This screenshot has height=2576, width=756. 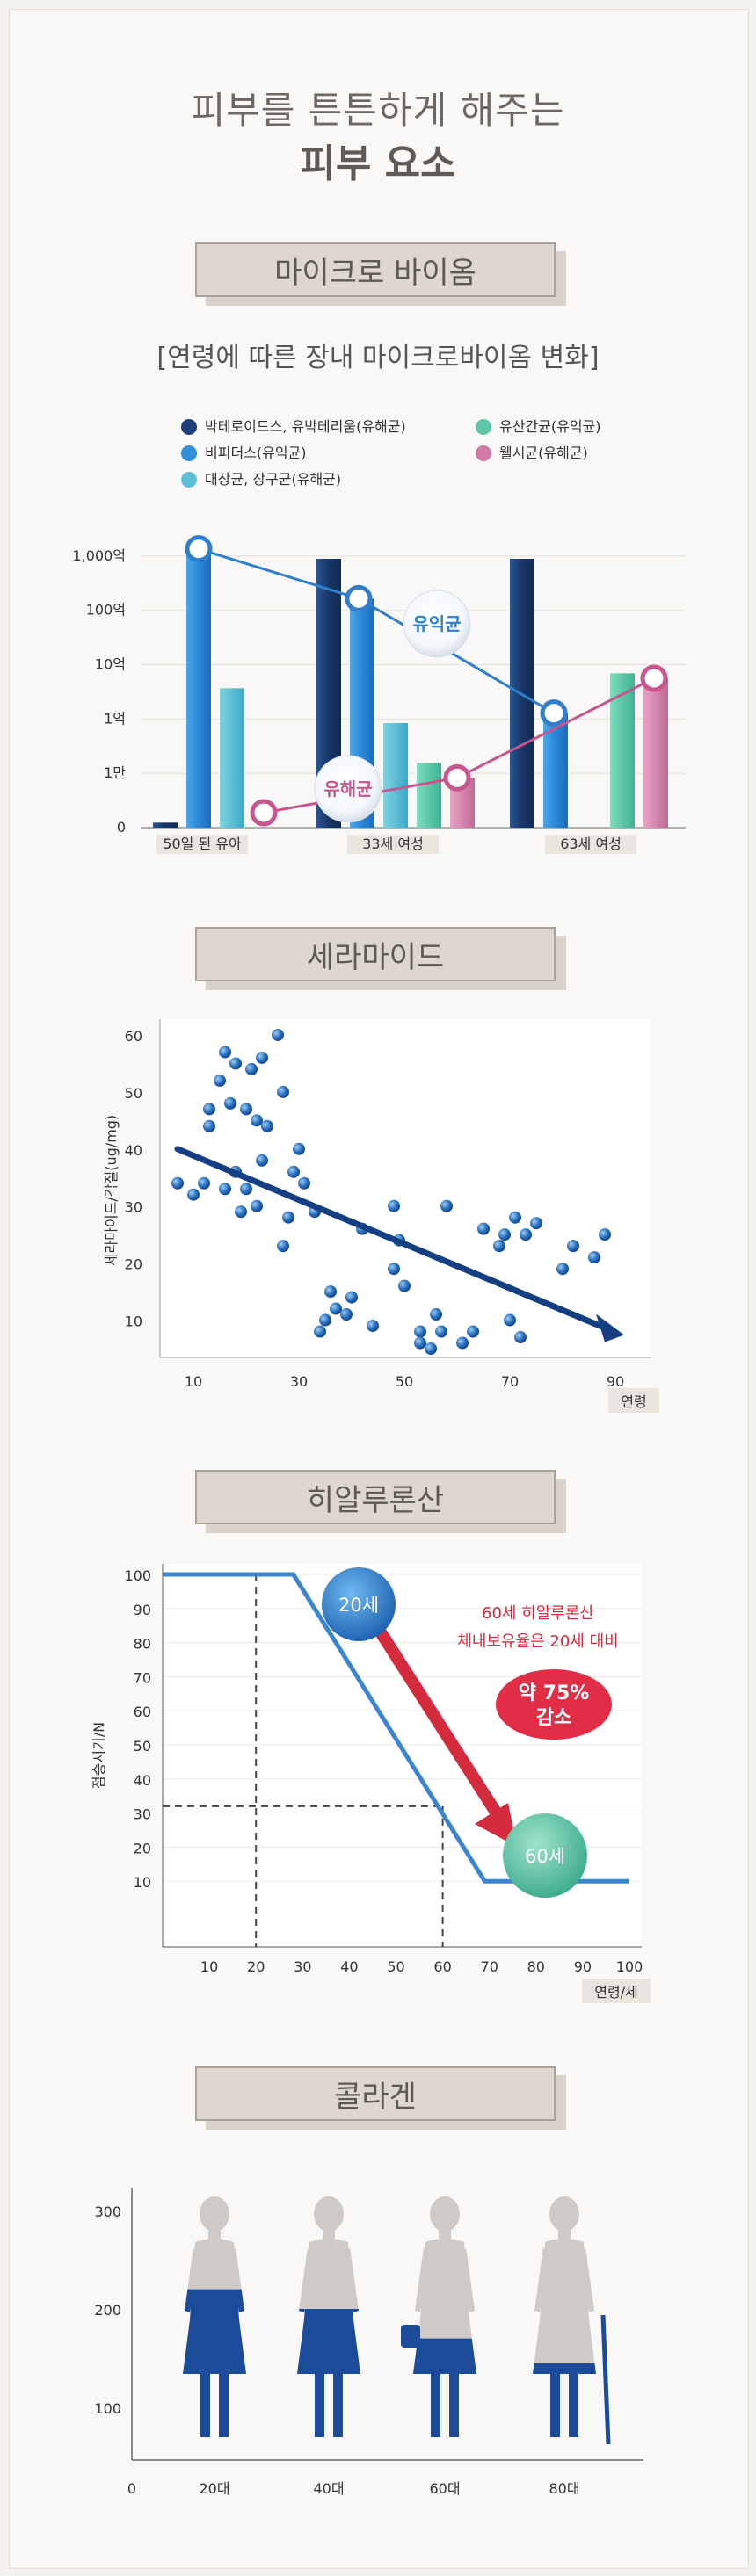 I want to click on x-tick-label: 40, so click(x=349, y=1966).